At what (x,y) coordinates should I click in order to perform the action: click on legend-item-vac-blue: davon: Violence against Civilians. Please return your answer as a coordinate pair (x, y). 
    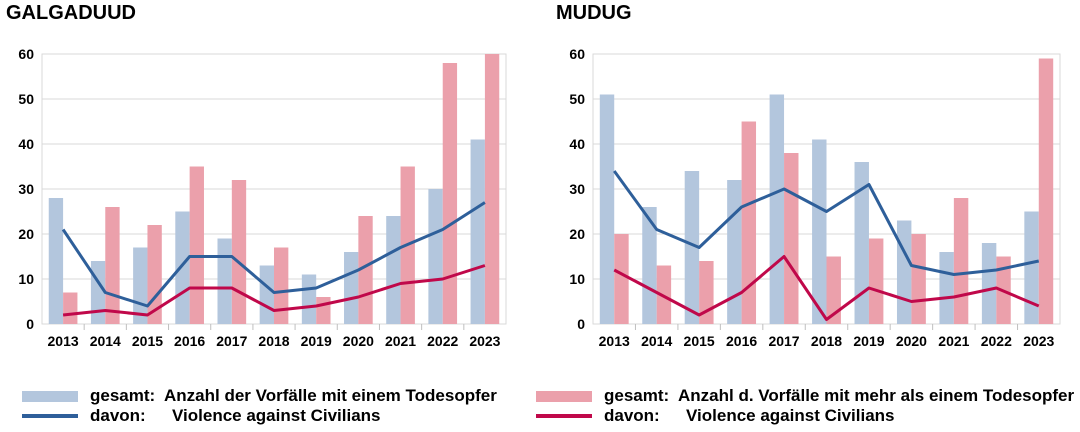
    Looking at the image, I should click on (201, 416).